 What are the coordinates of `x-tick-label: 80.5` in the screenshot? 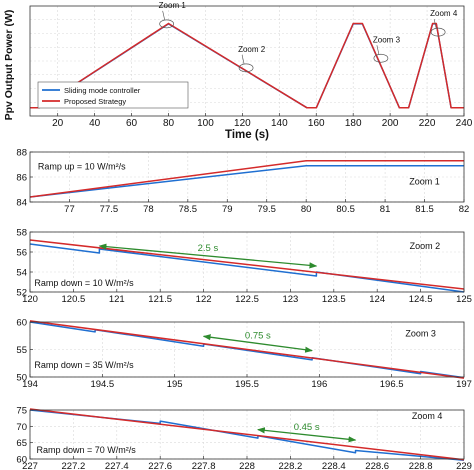 It's located at (345, 209).